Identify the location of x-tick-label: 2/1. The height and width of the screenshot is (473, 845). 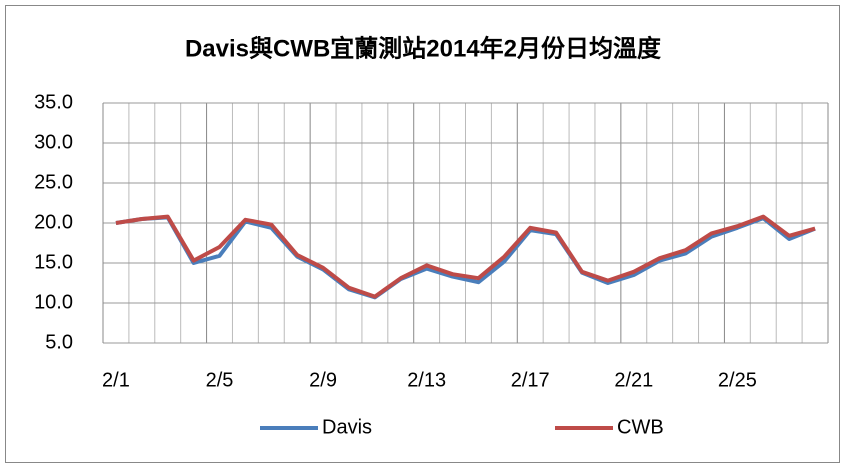
(116, 380).